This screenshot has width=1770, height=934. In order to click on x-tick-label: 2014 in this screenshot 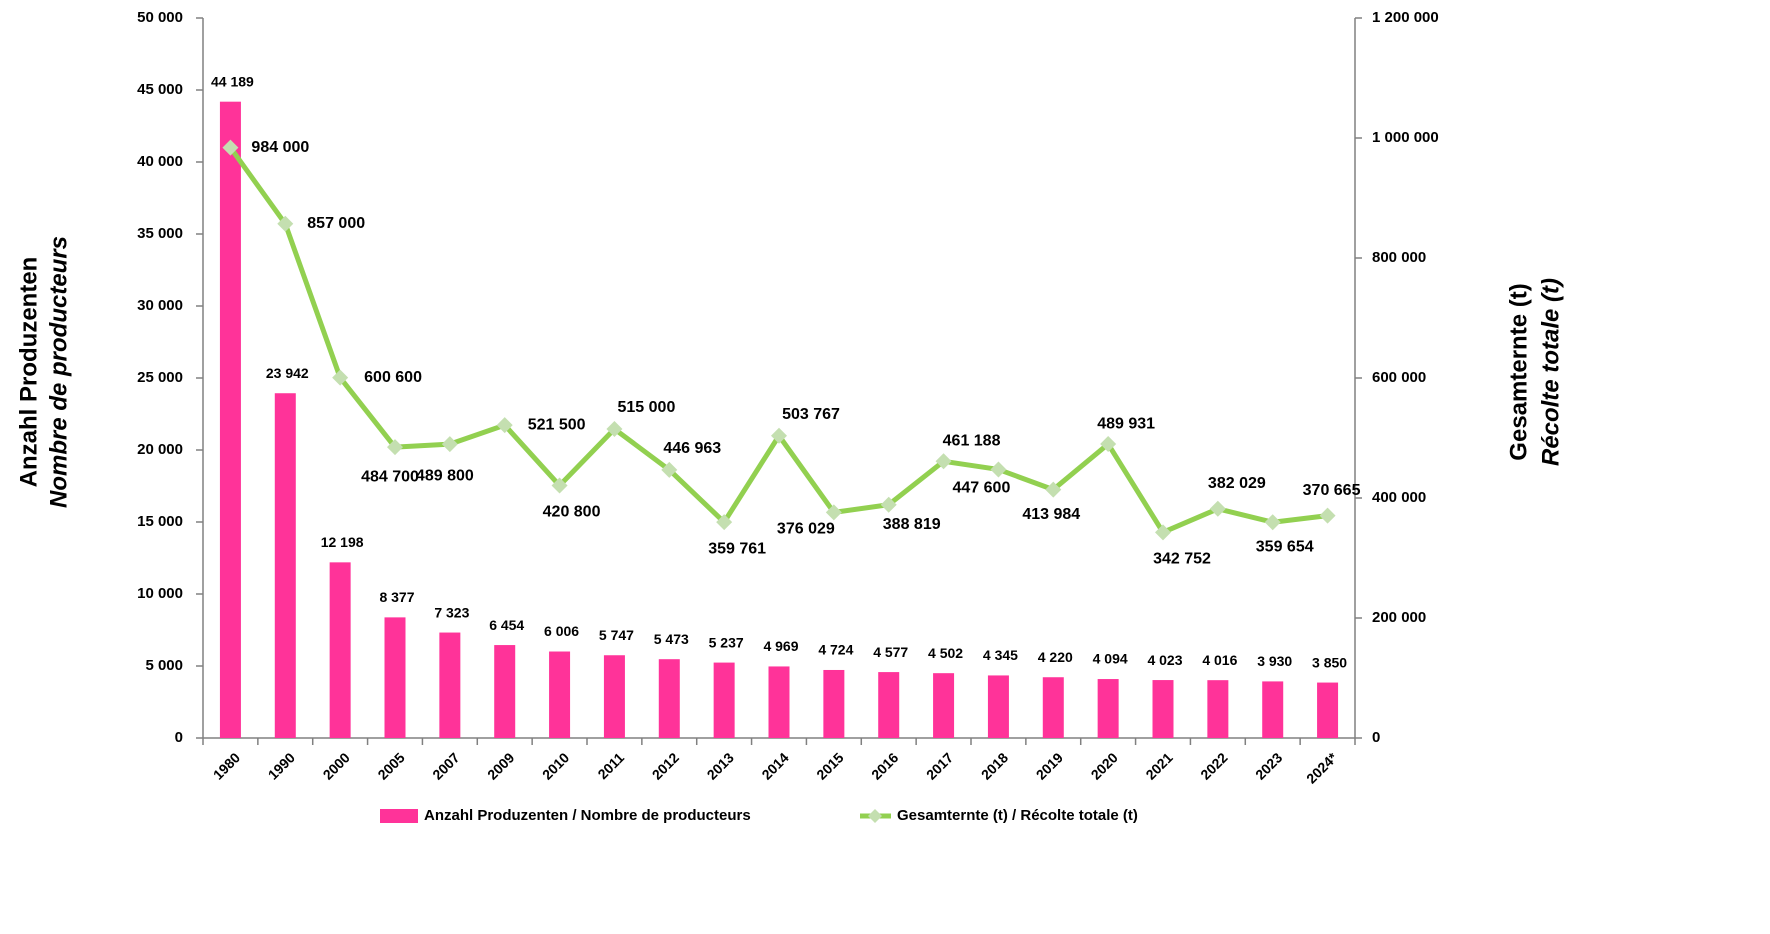, I will do `click(774, 765)`.